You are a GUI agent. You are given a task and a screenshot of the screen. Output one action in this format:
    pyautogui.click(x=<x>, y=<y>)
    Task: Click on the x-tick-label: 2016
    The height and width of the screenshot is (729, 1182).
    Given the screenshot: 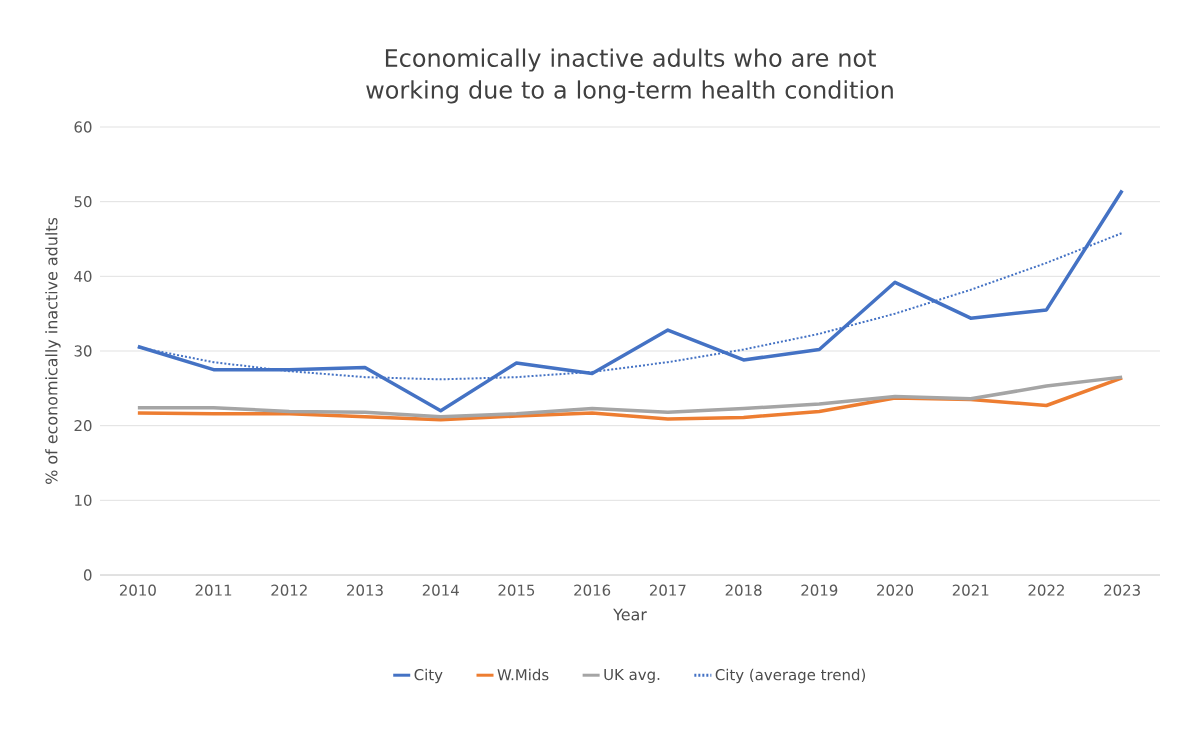 What is the action you would take?
    pyautogui.click(x=592, y=590)
    